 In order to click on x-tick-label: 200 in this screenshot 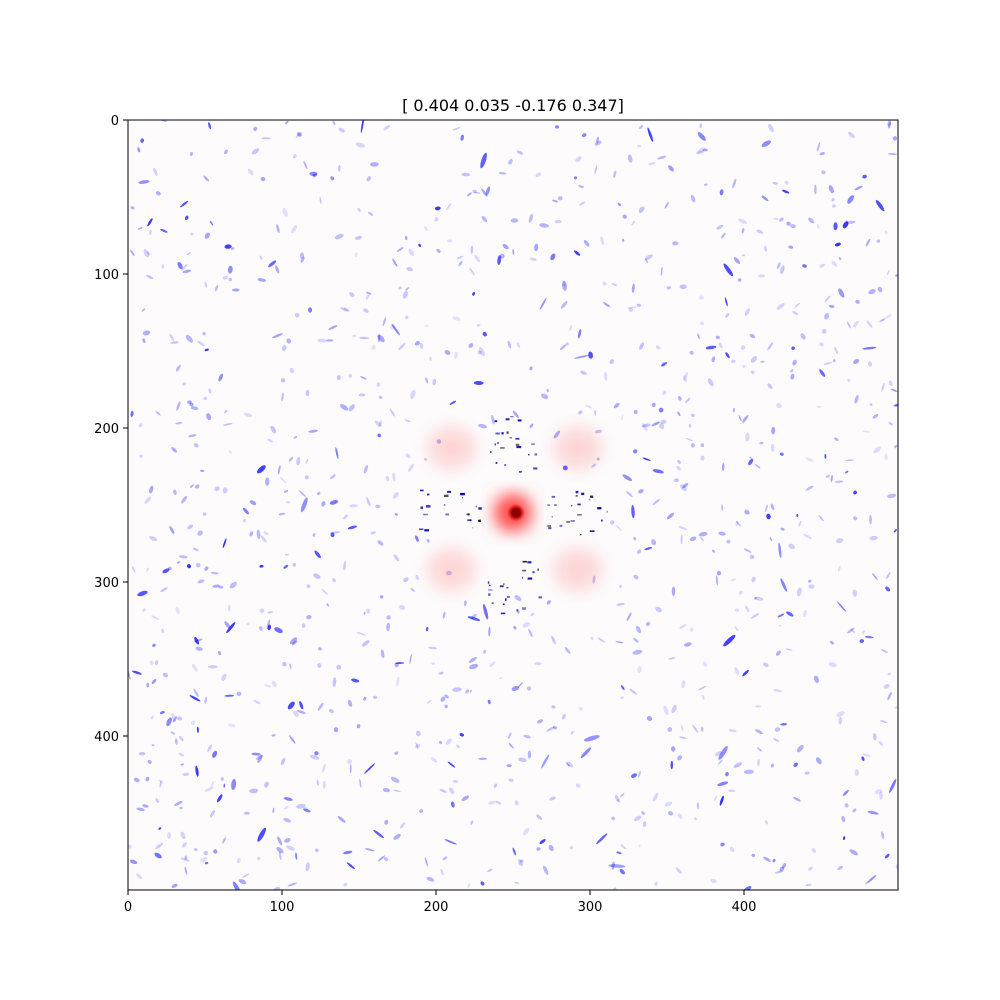, I will do `click(436, 907)`.